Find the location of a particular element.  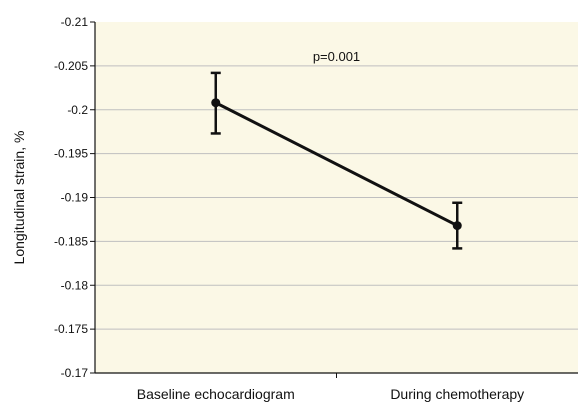

p-value-annotation: p=0.001 is located at coordinates (336, 56).